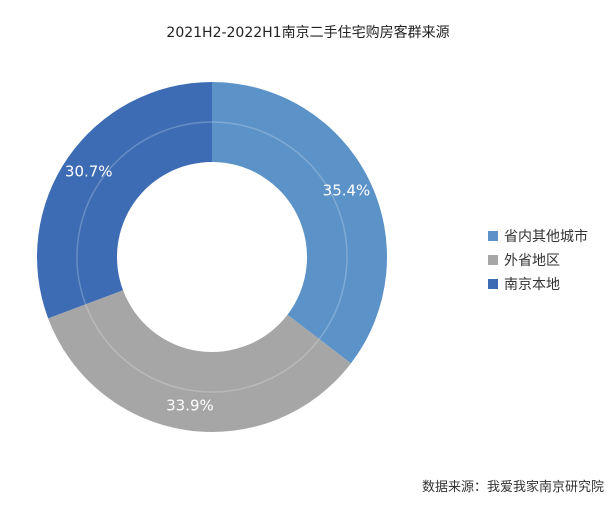  What do you see at coordinates (347, 191) in the screenshot?
I see `data-label-0: 35.4%` at bounding box center [347, 191].